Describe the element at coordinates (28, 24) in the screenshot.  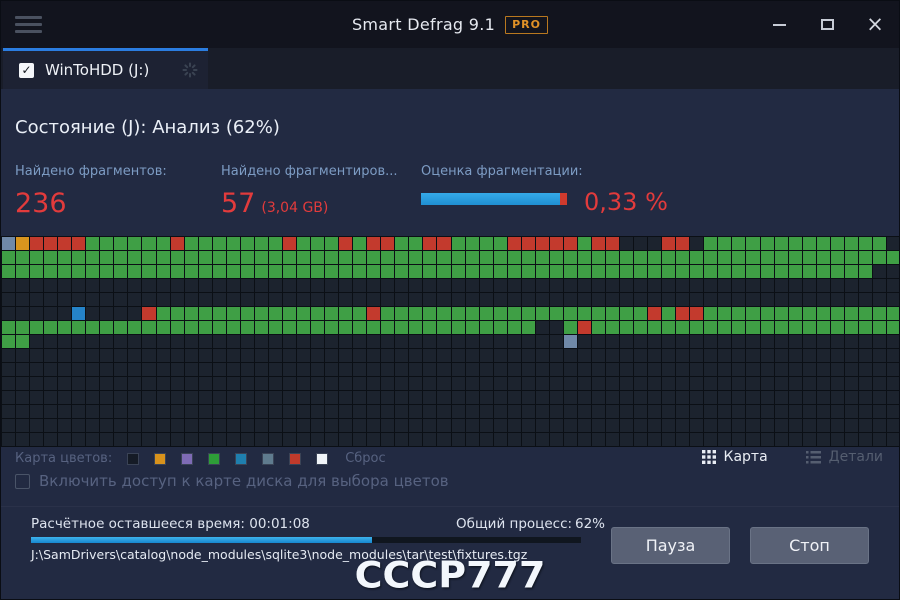
I see `hamburger-menu-icon` at that location.